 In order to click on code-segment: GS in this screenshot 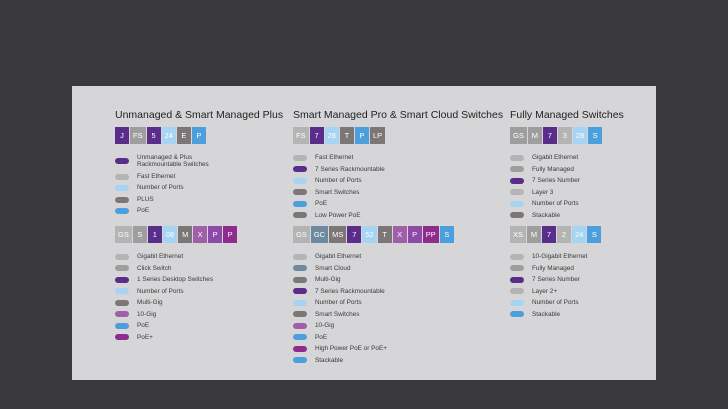, I will do `click(123, 234)`.